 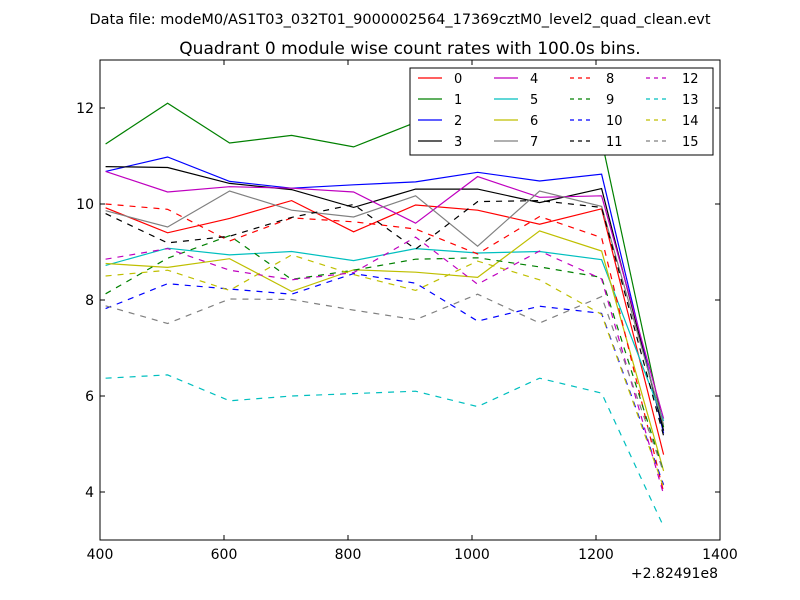 I want to click on legend-label-14: 14, so click(x=690, y=121).